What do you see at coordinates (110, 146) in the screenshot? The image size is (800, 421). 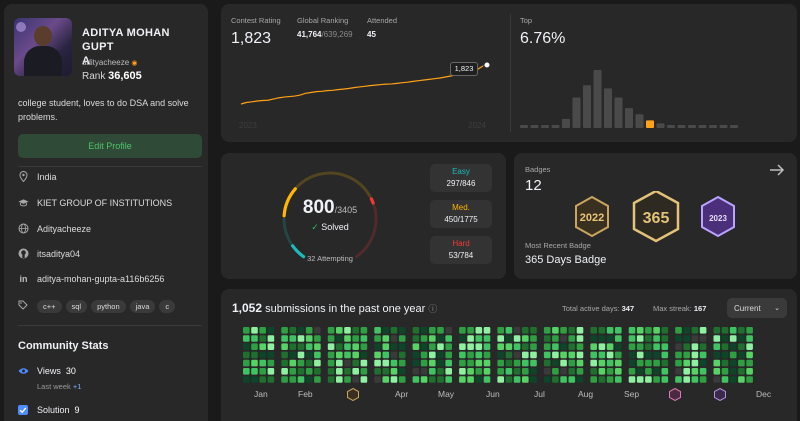 I see `edit-profile-button: Edit Profile` at bounding box center [110, 146].